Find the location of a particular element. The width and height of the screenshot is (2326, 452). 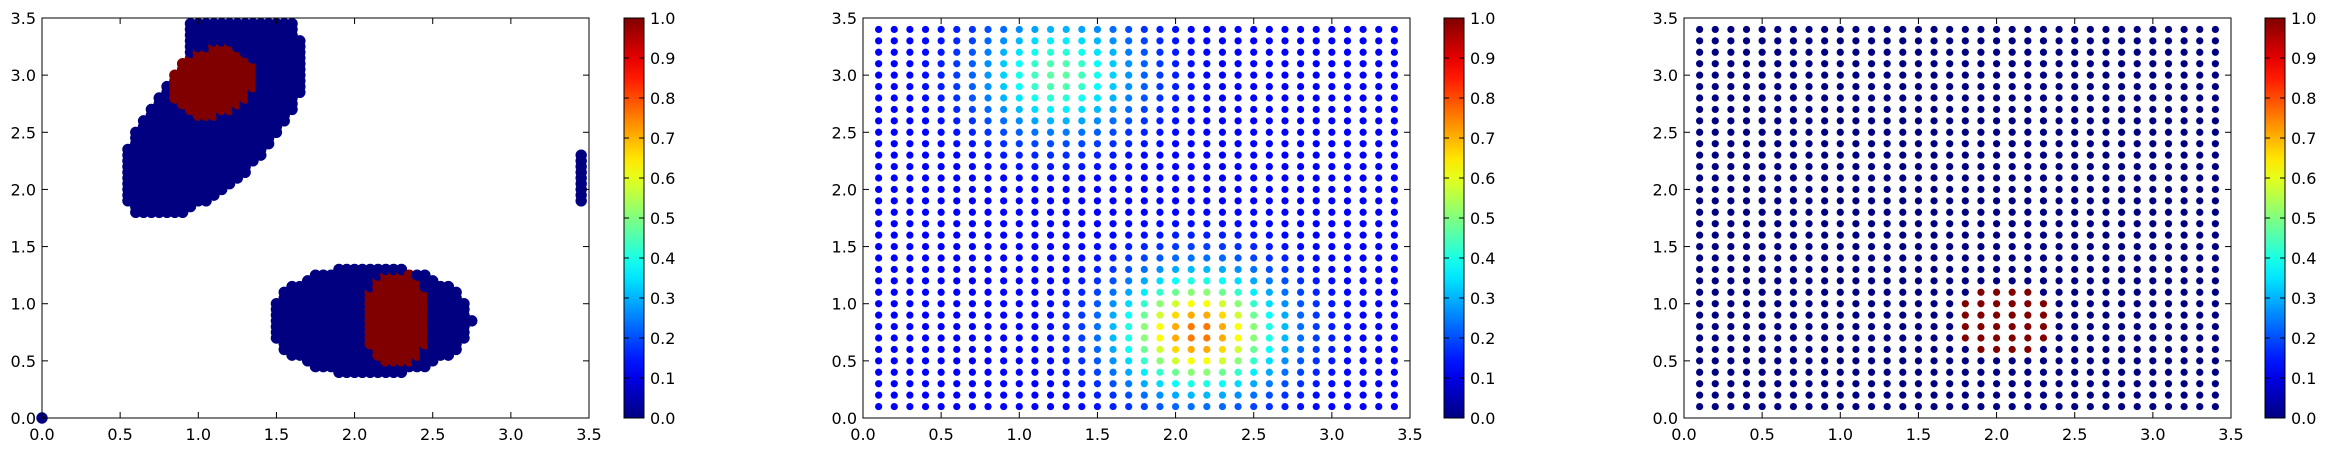

colorbar-tick-label: 0.6 is located at coordinates (2303, 178).